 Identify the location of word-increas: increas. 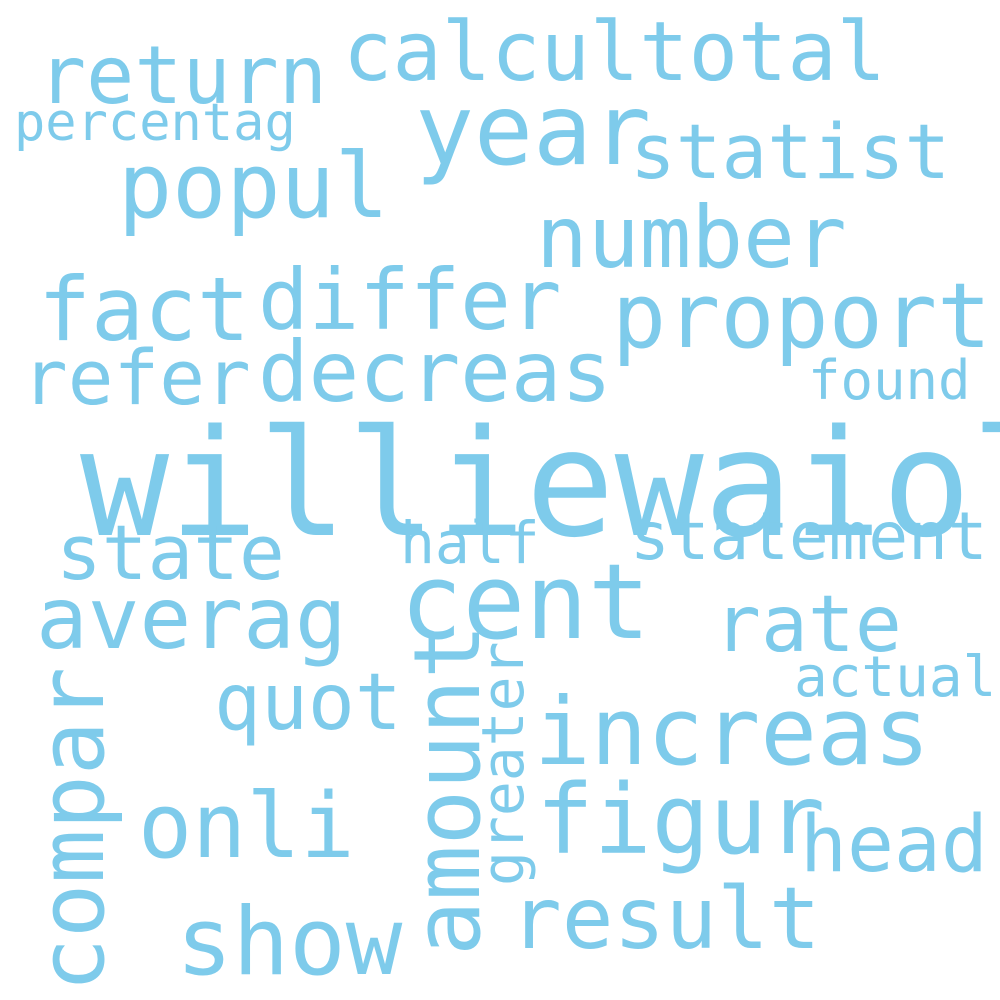
(732, 732).